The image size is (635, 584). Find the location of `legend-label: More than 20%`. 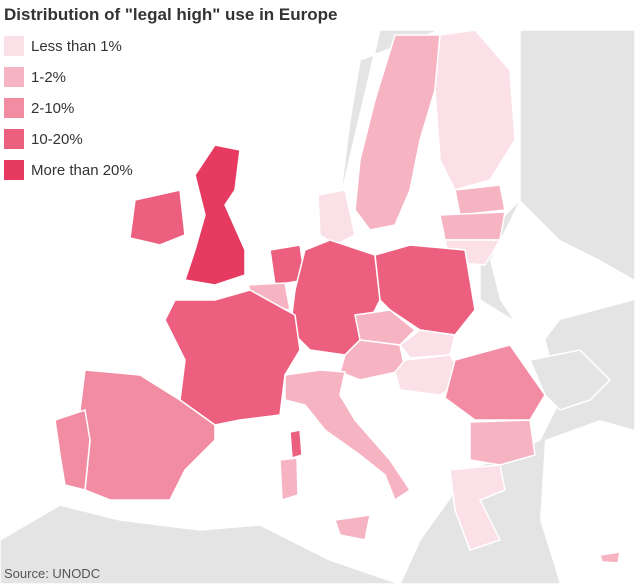

legend-label: More than 20% is located at coordinates (82, 170).